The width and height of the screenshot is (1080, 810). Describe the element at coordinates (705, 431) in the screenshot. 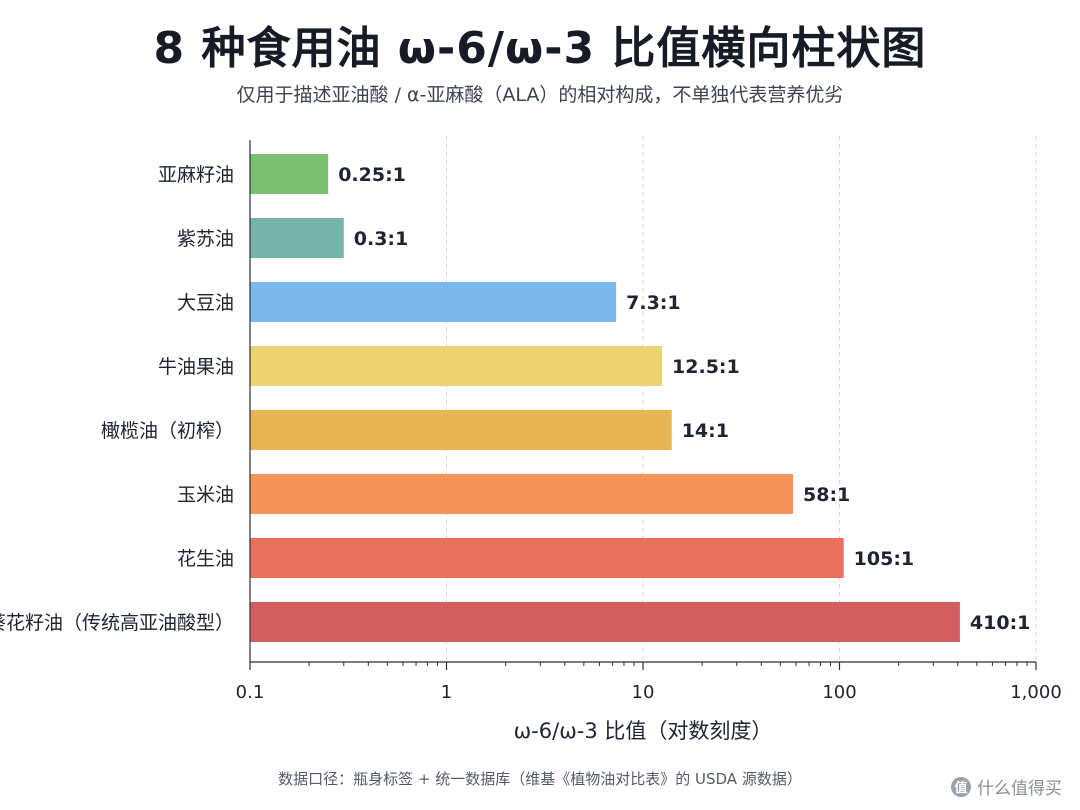

I see `value-label: 14:1` at that location.